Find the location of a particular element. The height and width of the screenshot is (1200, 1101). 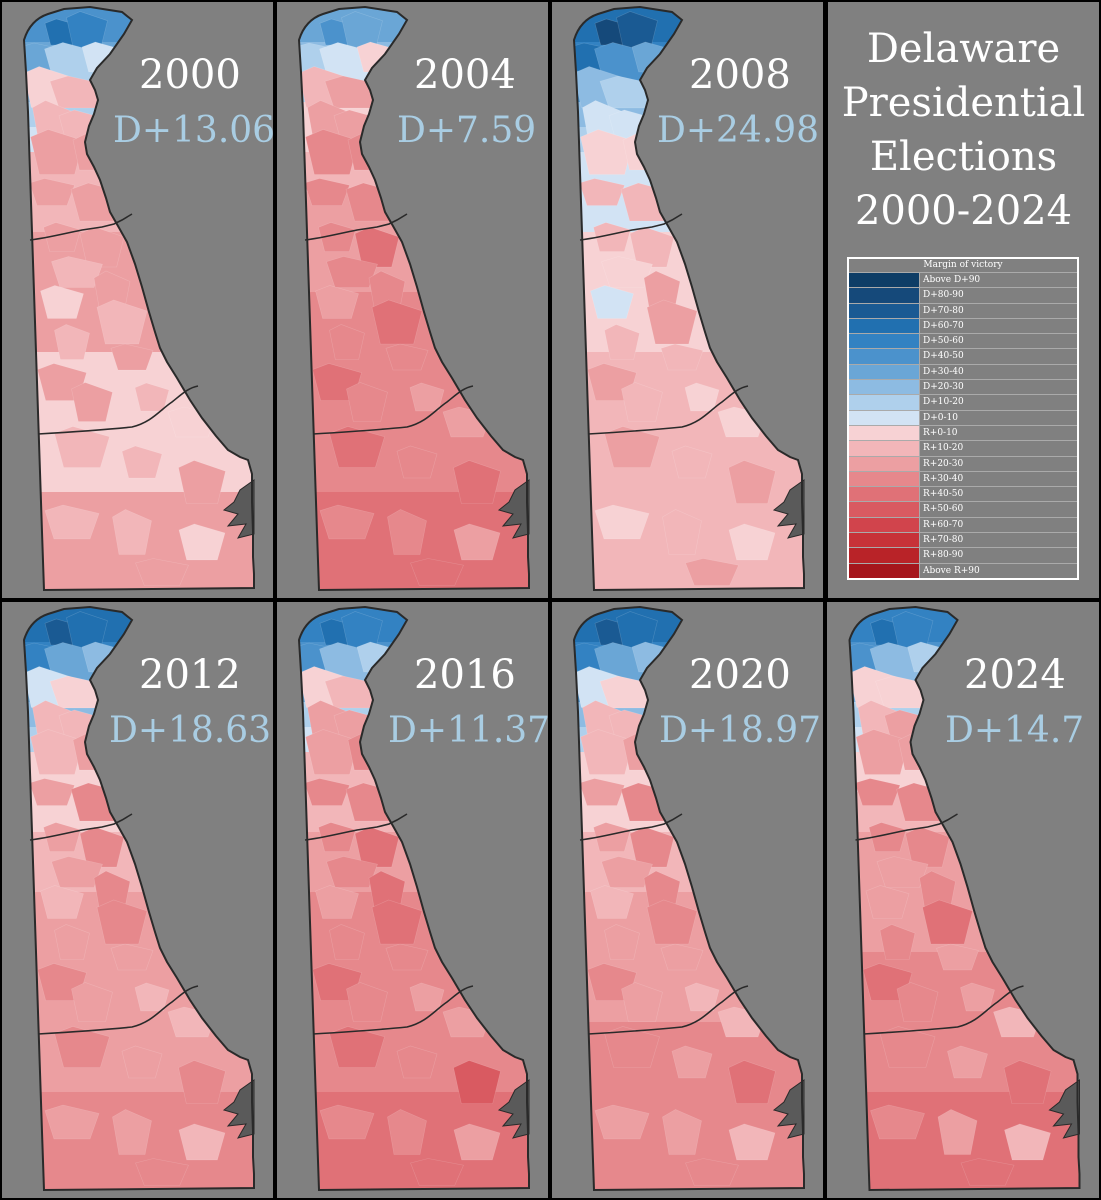

legend-label: D+60-70 is located at coordinates (941, 326).